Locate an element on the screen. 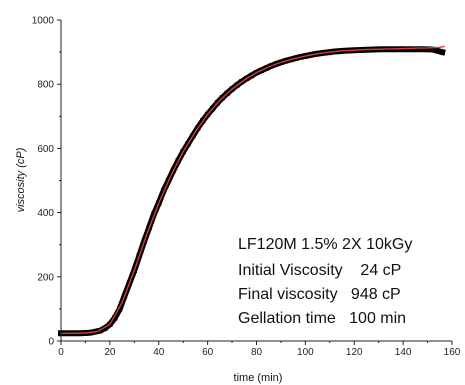 Image resolution: width=465 pixels, height=385 pixels. x-axis-title: time (min) is located at coordinates (258, 378).